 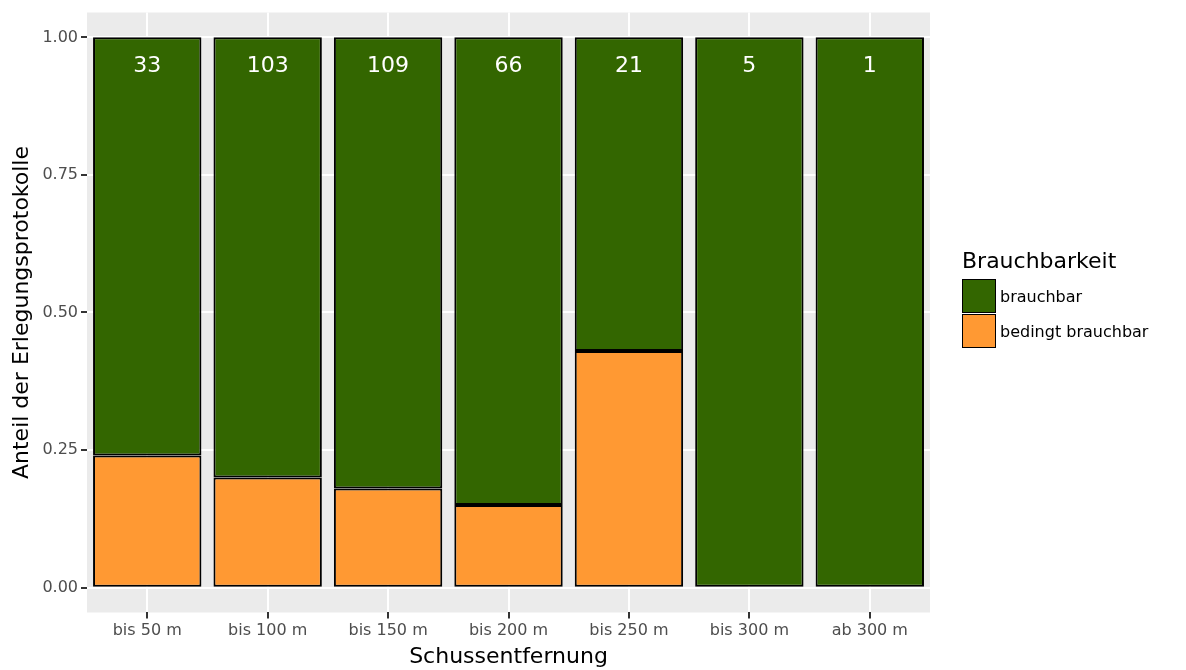 I want to click on x-tick-label: bis 300 m, so click(x=749, y=630).